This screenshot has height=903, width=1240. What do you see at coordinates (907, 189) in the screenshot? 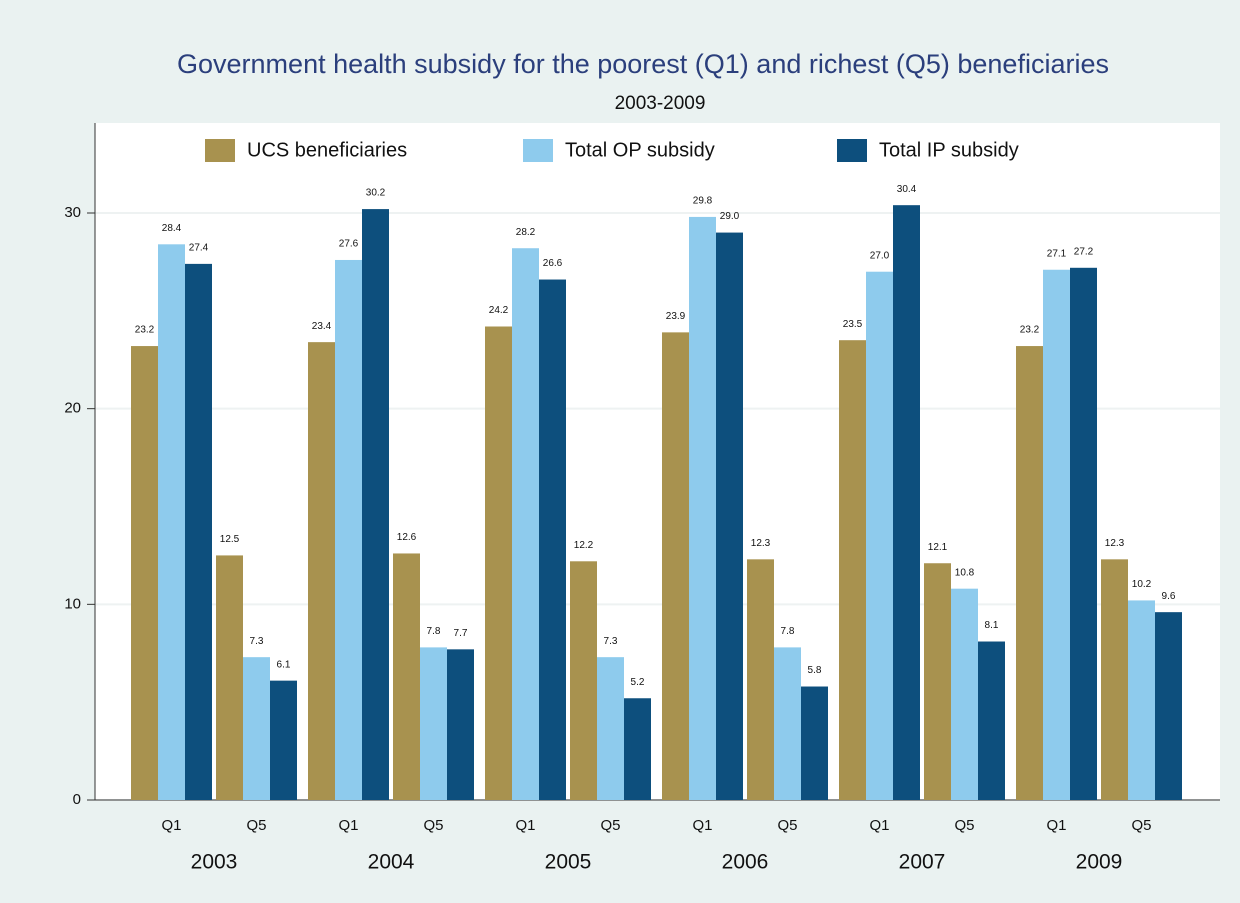
I see `value-label: 30.4` at bounding box center [907, 189].